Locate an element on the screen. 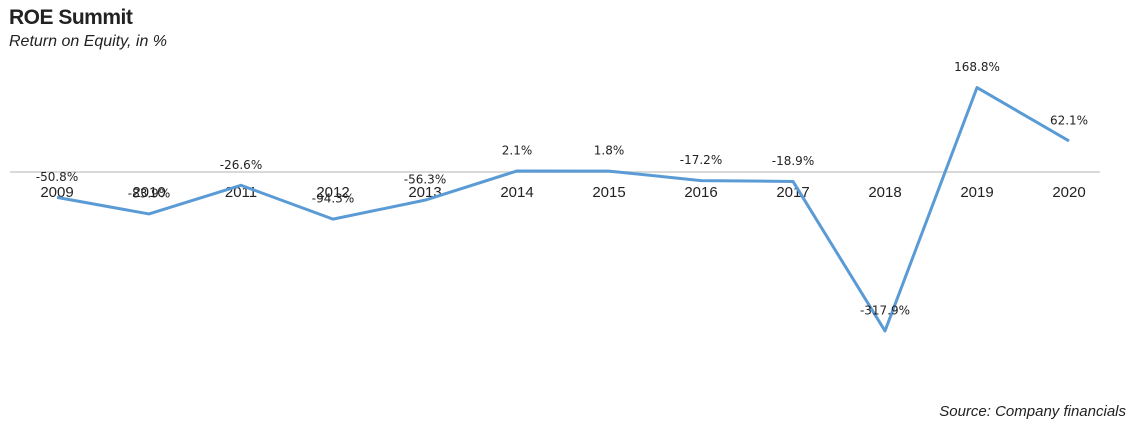 Image resolution: width=1130 pixels, height=426 pixels. x-tick-label: 2016 is located at coordinates (700, 192).